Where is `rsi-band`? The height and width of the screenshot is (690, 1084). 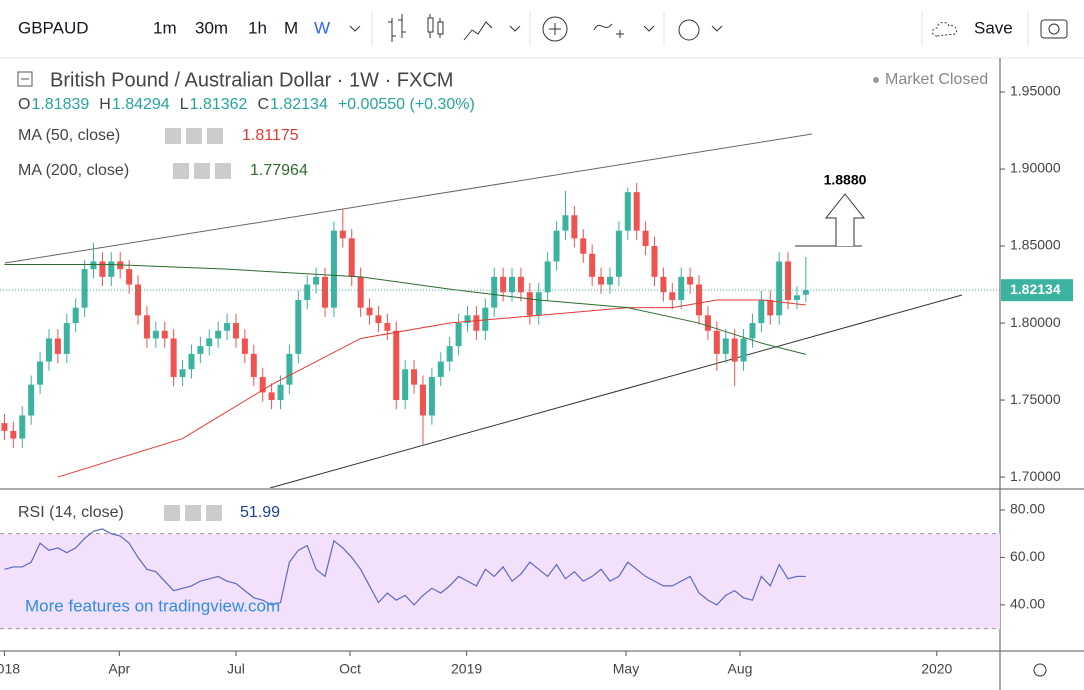 rsi-band is located at coordinates (500, 581).